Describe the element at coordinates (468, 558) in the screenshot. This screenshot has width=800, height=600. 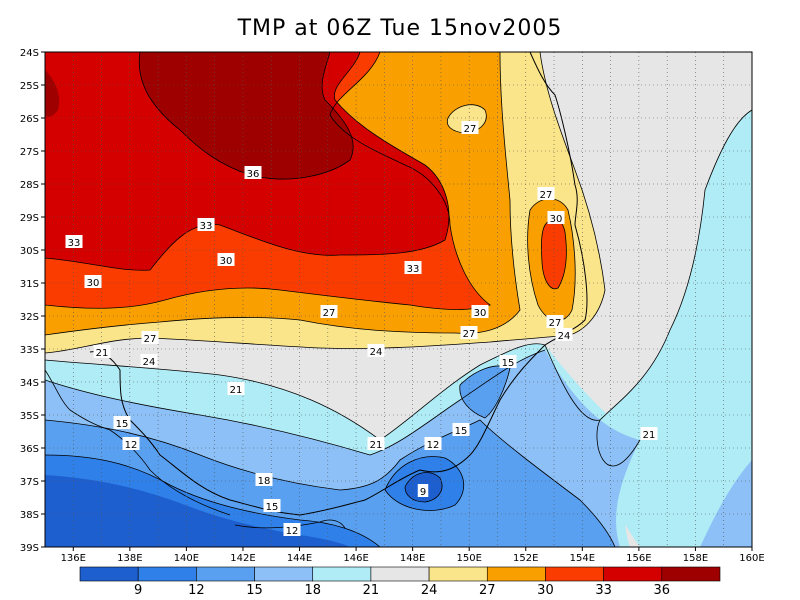
I see `lon-label: 150E` at that location.